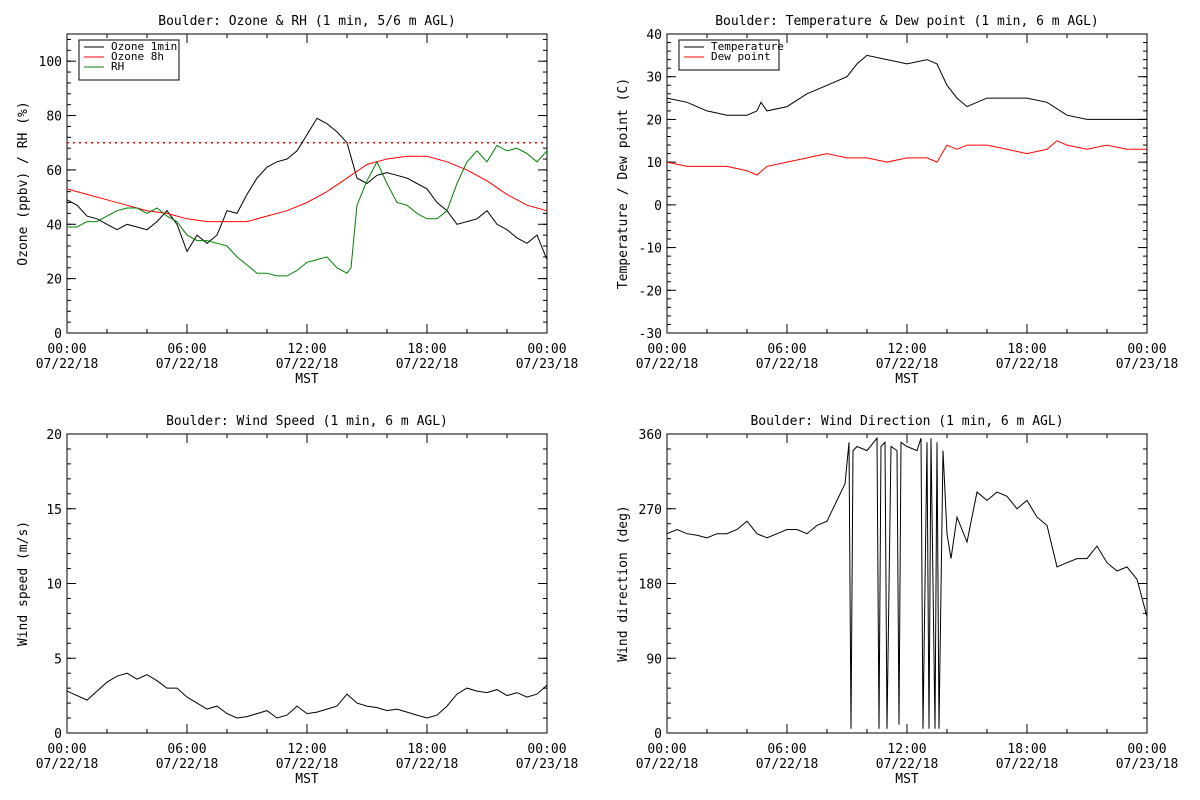  Describe the element at coordinates (54, 117) in the screenshot. I see `y-tick-label: 80` at that location.